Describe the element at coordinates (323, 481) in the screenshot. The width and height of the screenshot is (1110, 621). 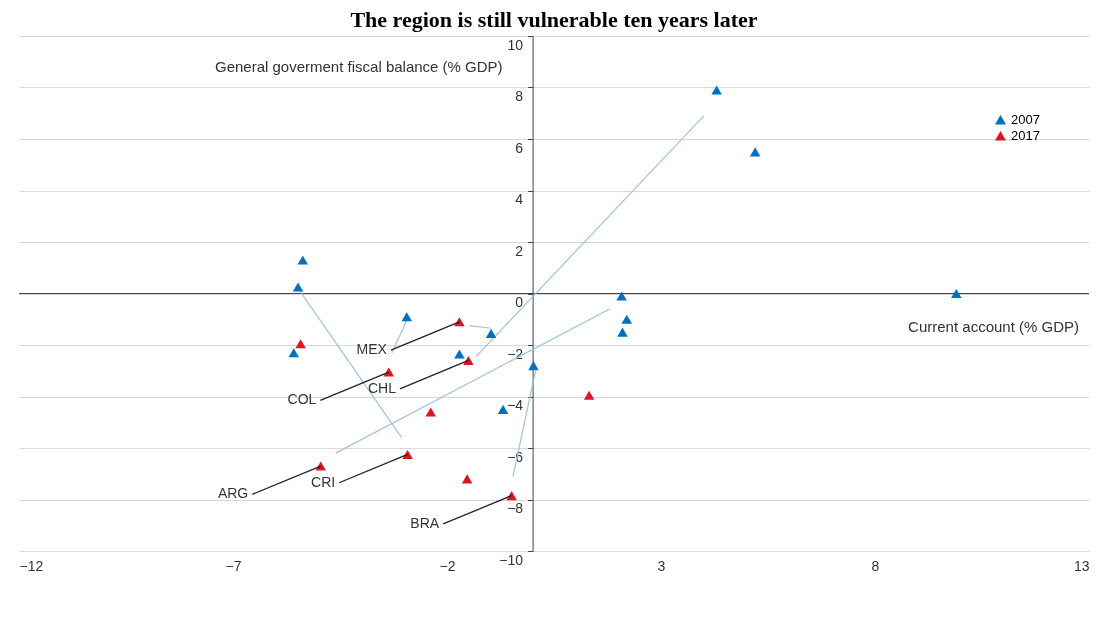
I see `annotation: CRI` at that location.